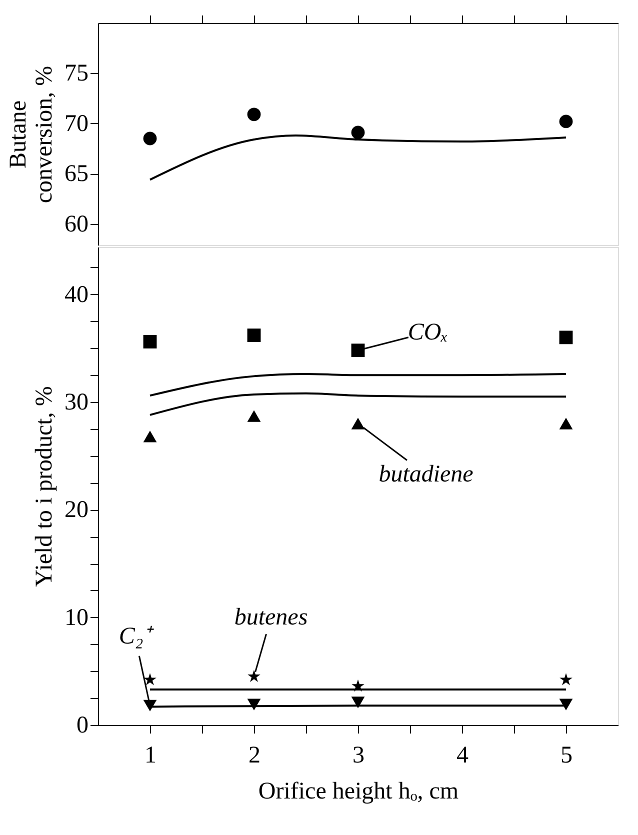 Image resolution: width=638 pixels, height=835 pixels. Describe the element at coordinates (45, 486) in the screenshot. I see `y-axis-title: Yield to i product, %` at that location.